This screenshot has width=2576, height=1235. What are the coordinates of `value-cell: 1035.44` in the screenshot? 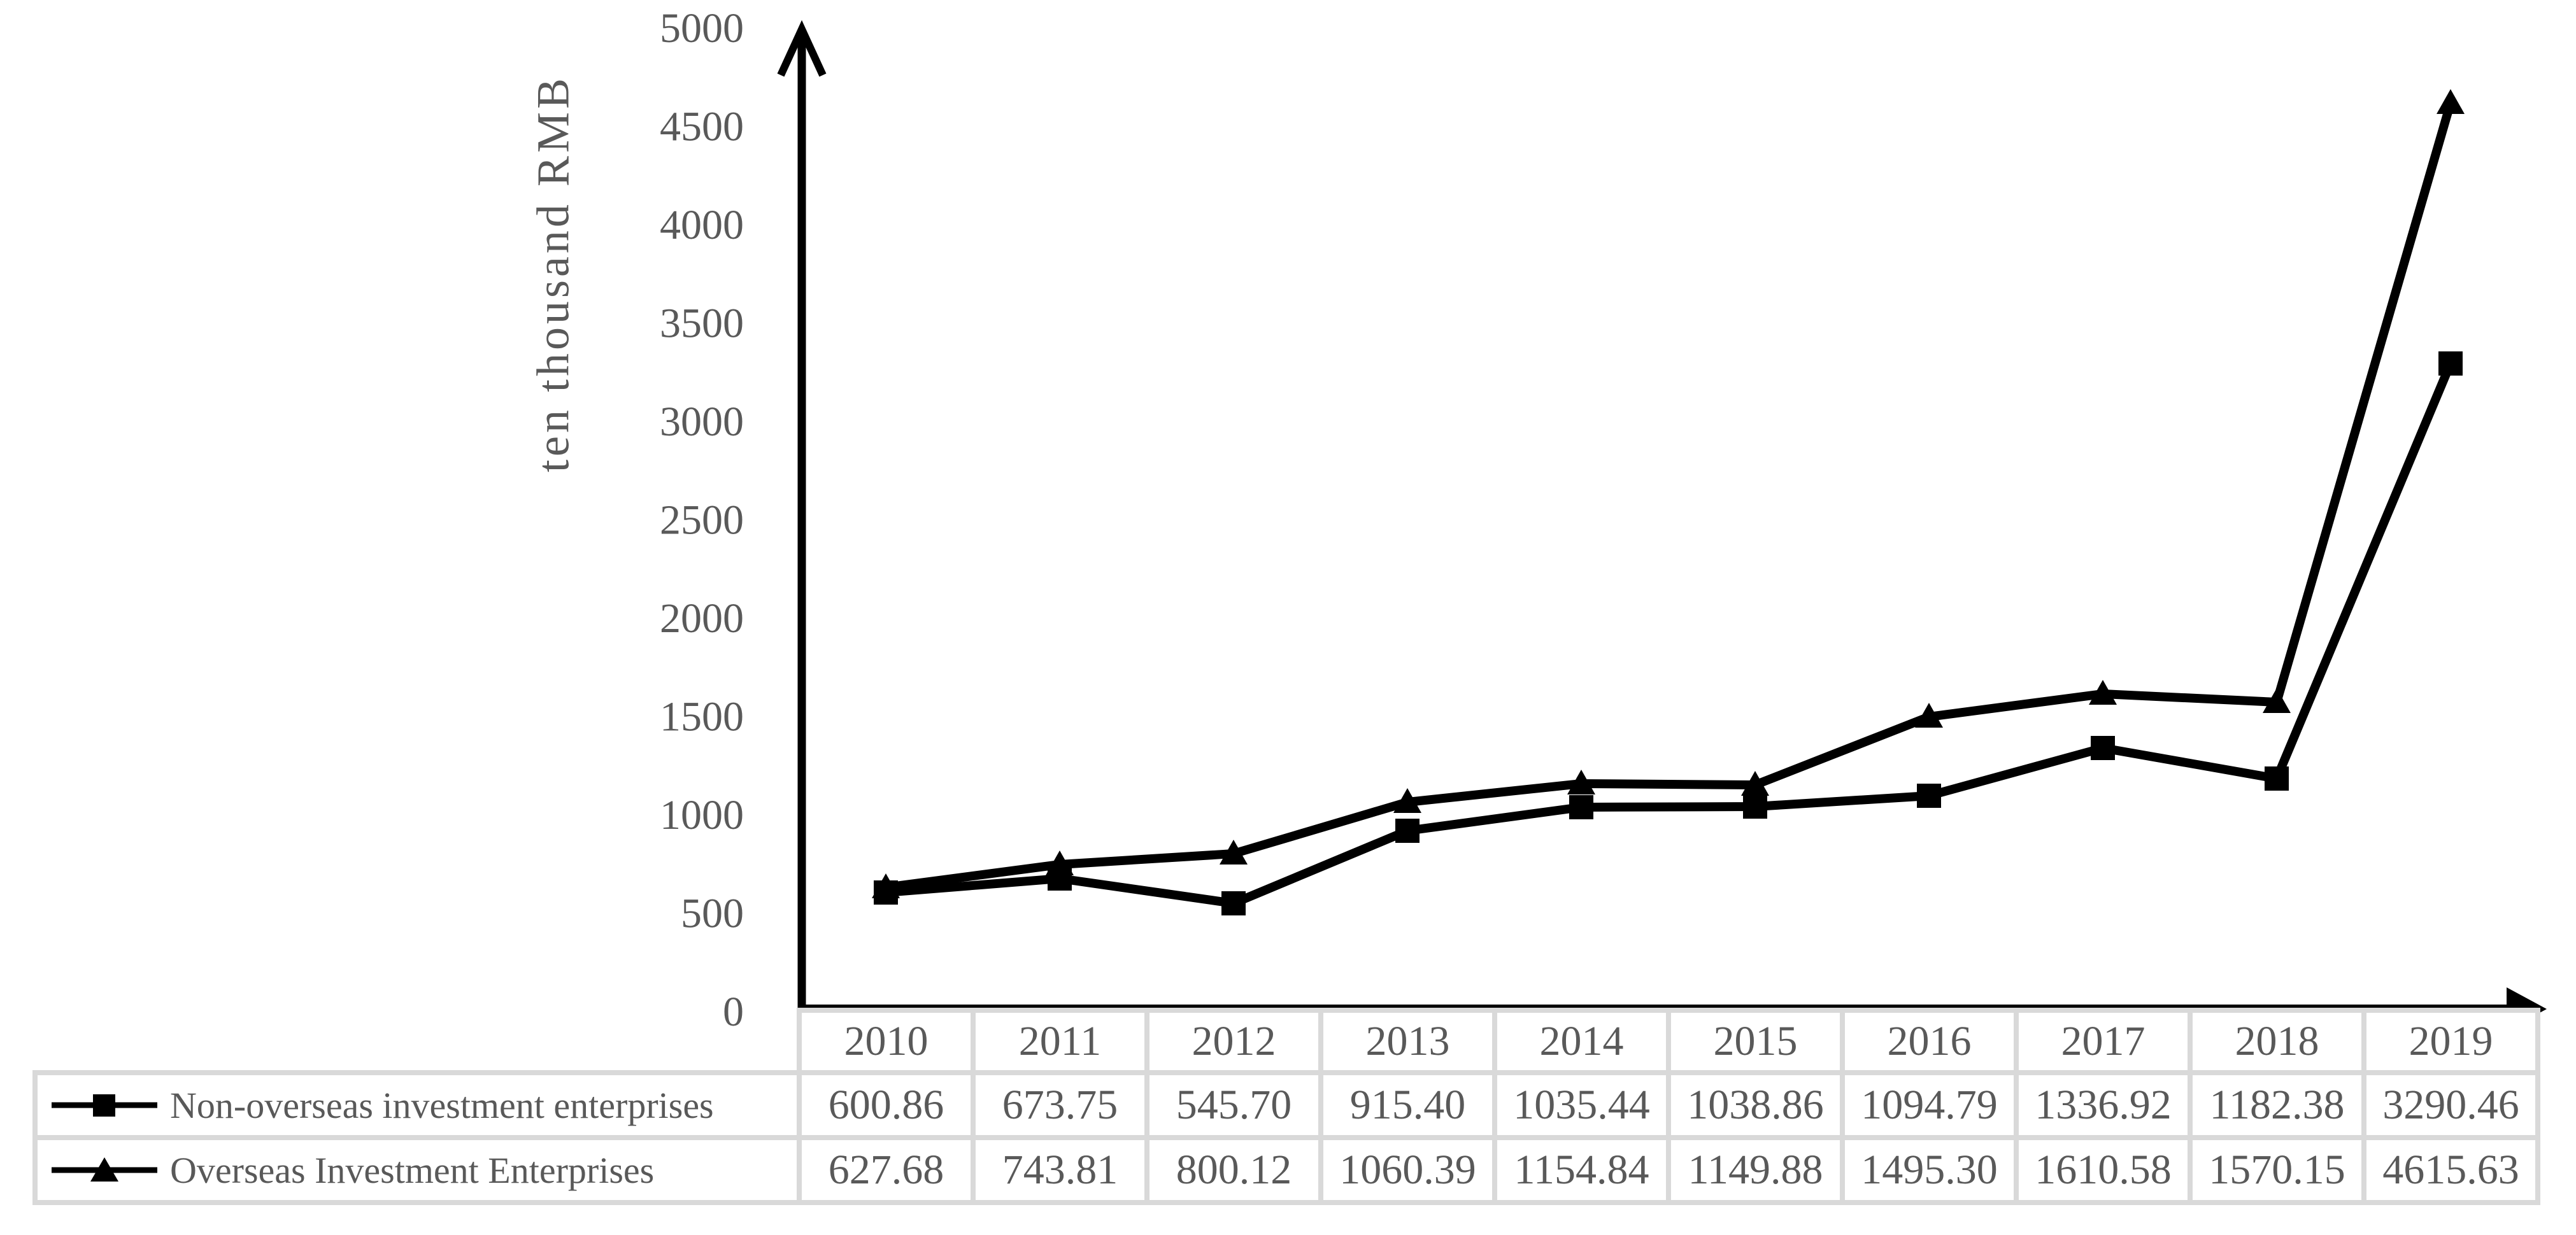 It's located at (1582, 1105).